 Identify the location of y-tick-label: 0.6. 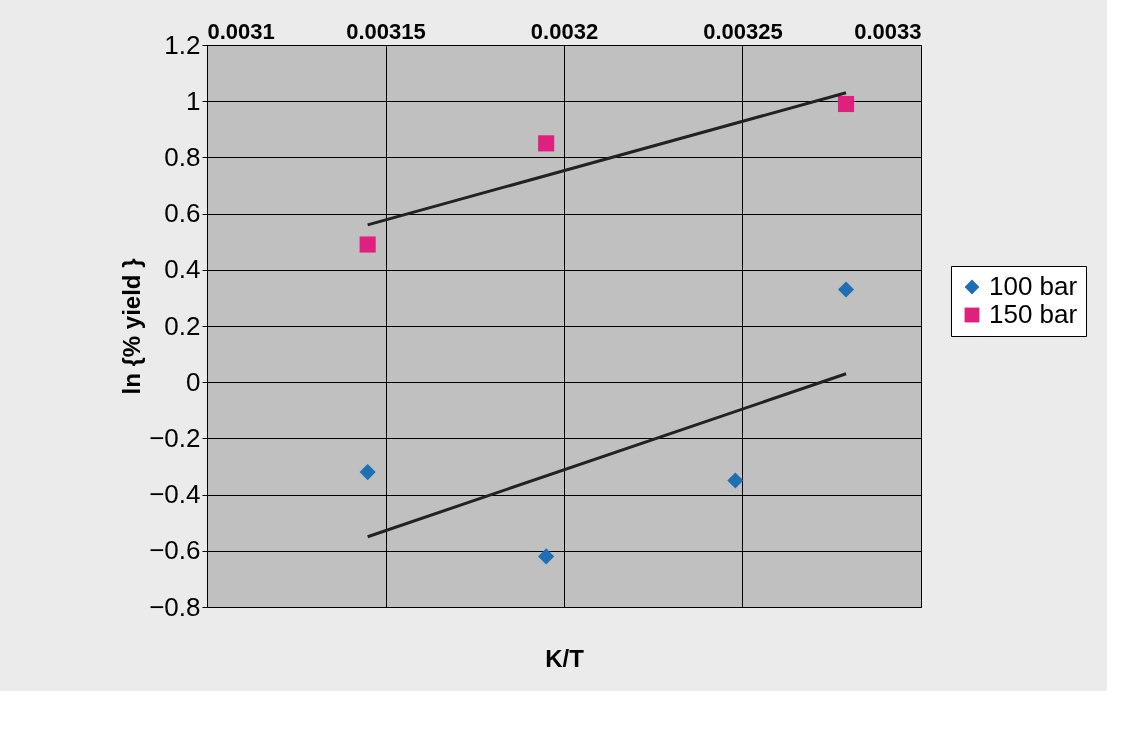
(182, 213).